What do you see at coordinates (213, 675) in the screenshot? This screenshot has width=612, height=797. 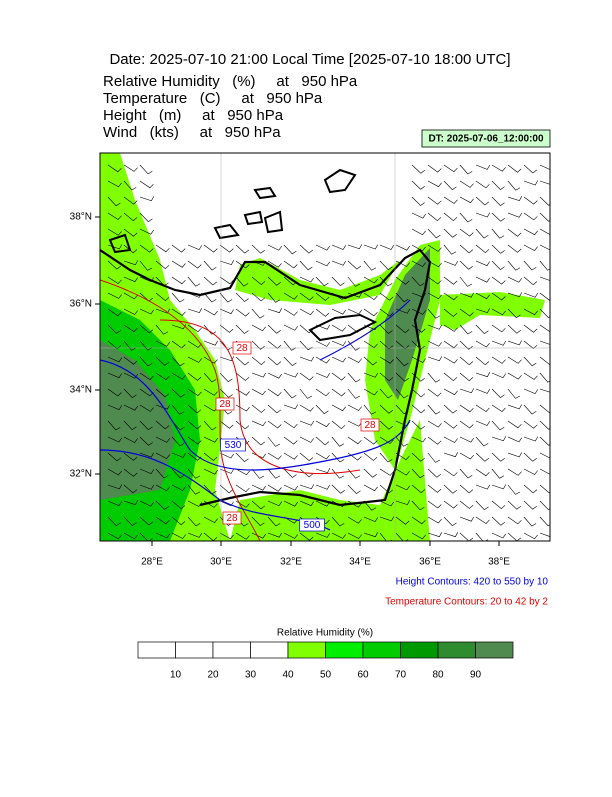 I see `colorbar-label: 20` at bounding box center [213, 675].